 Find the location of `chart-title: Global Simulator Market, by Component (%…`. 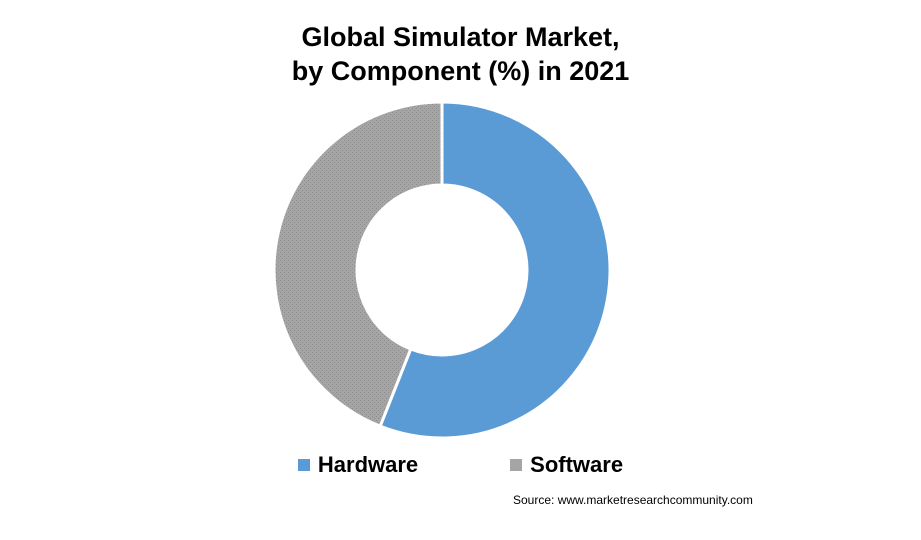

chart-title: Global Simulator Market, by Component (%… is located at coordinates (460, 54).